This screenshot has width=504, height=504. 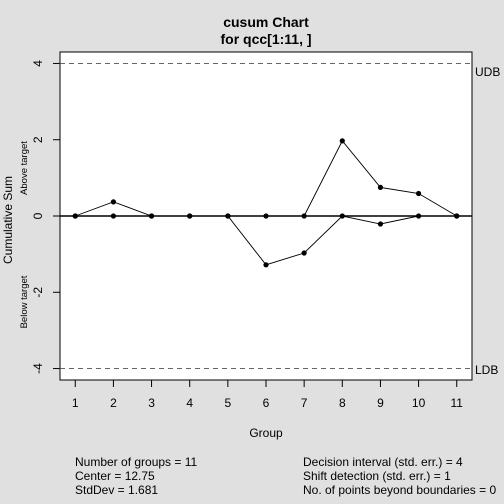 I want to click on y-tick-label: 0, so click(x=38, y=215).